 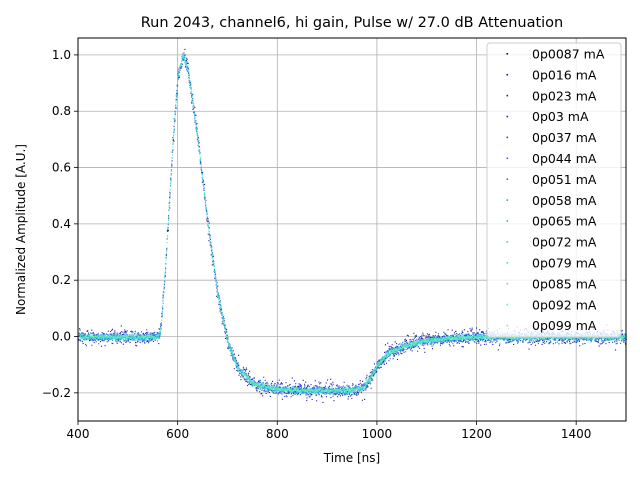 I want to click on legend-entry: 0p023 mA, so click(x=551, y=95).